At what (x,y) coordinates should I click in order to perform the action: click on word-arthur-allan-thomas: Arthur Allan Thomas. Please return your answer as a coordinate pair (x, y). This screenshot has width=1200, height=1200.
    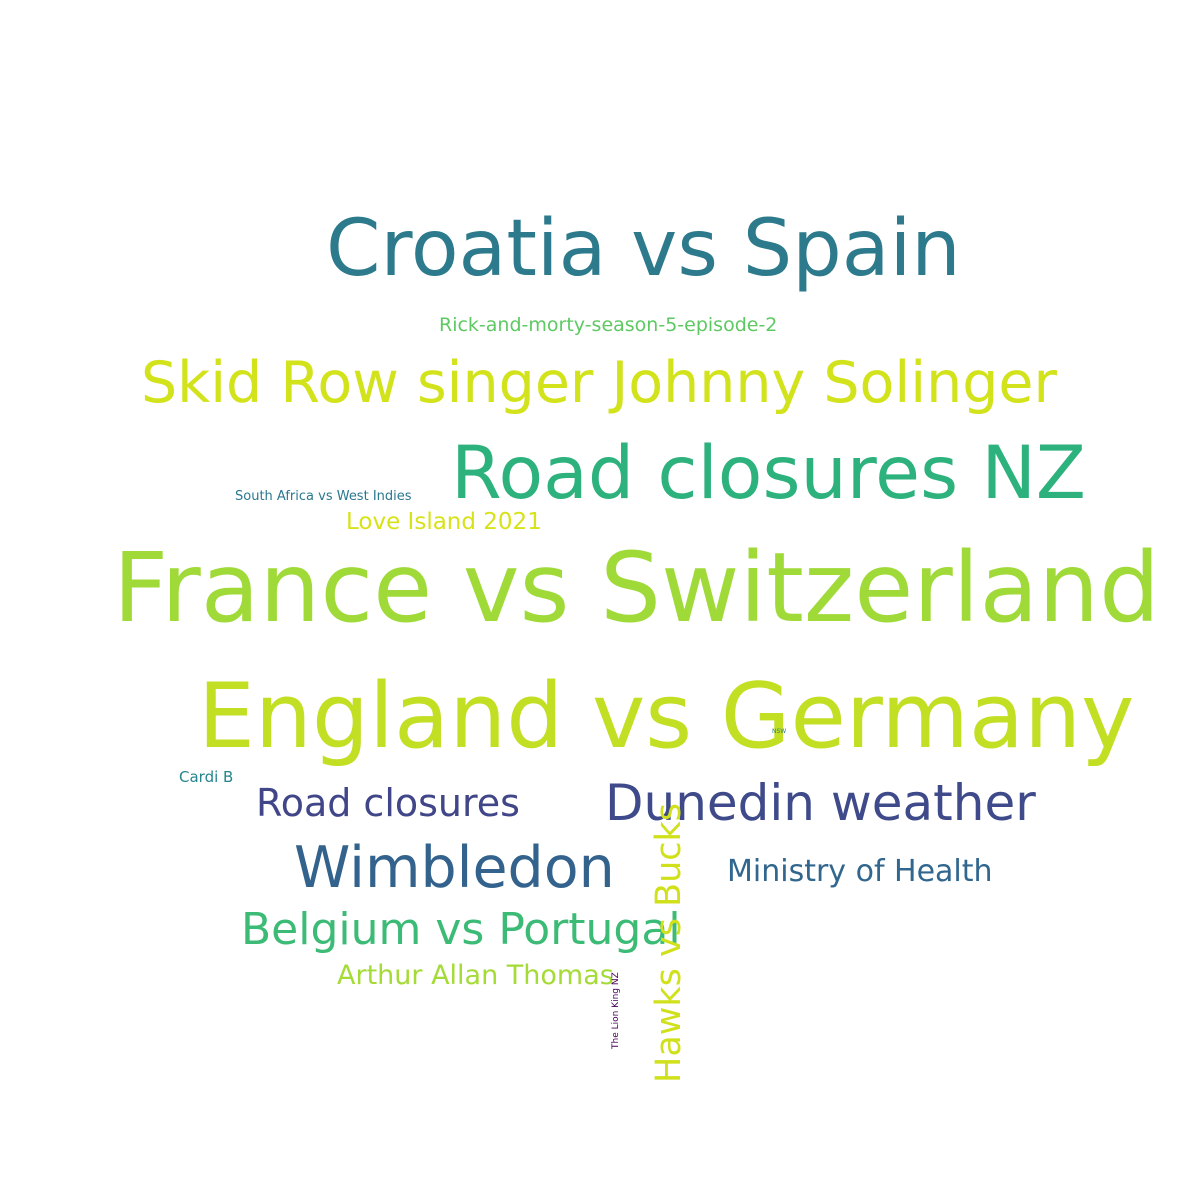
    Looking at the image, I should click on (475, 975).